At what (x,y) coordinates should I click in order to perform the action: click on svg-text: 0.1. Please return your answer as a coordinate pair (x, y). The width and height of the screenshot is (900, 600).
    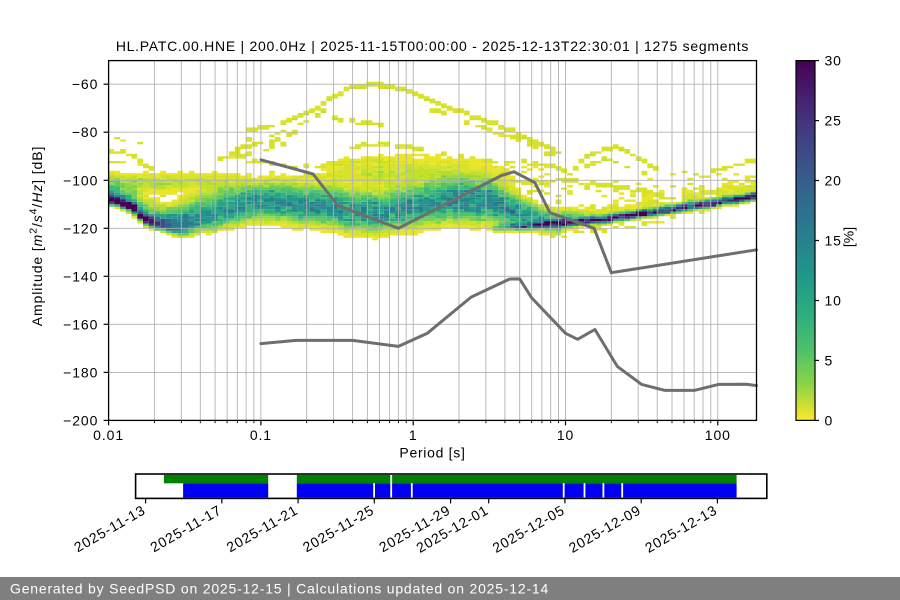
    Looking at the image, I should click on (261, 435).